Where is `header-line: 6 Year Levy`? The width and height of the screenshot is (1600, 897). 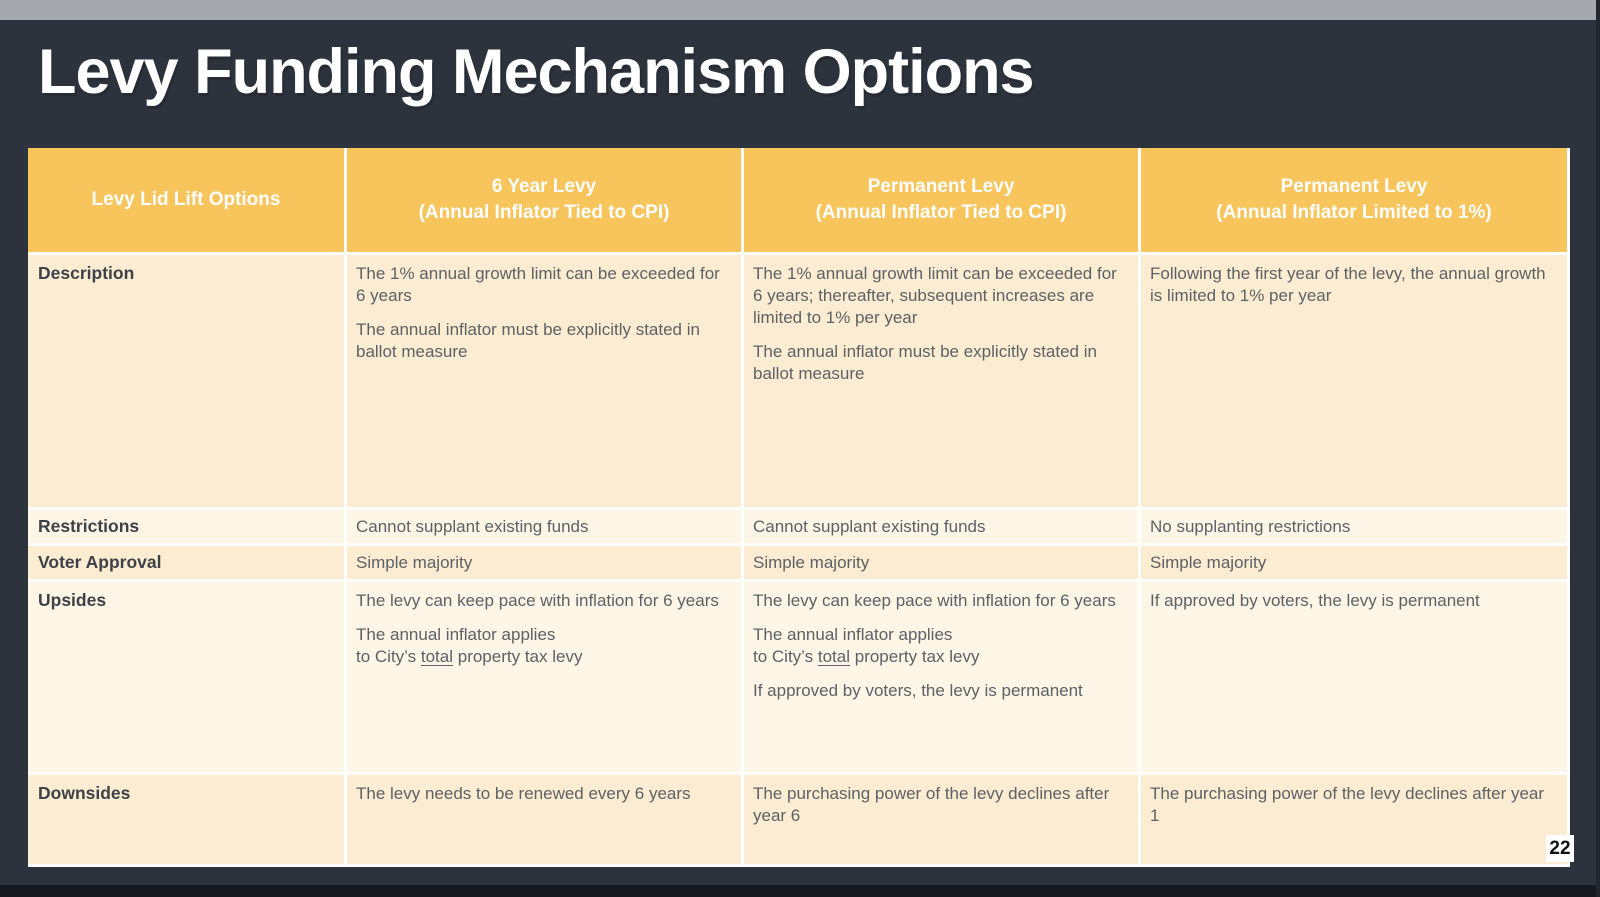
header-line: 6 Year Levy is located at coordinates (544, 186).